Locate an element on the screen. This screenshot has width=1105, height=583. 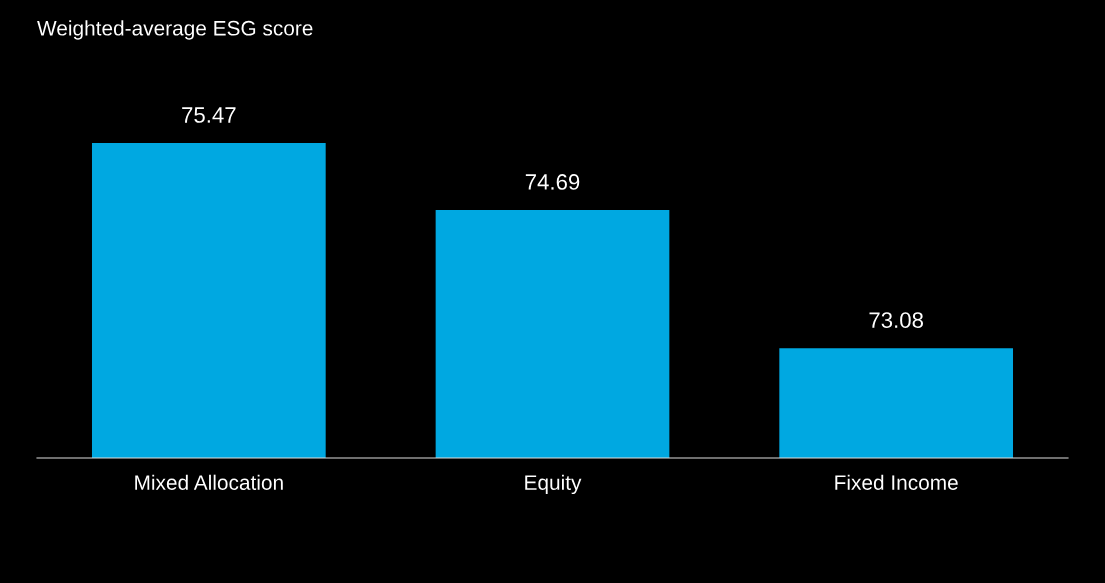
data-label: 75.47 is located at coordinates (209, 115).